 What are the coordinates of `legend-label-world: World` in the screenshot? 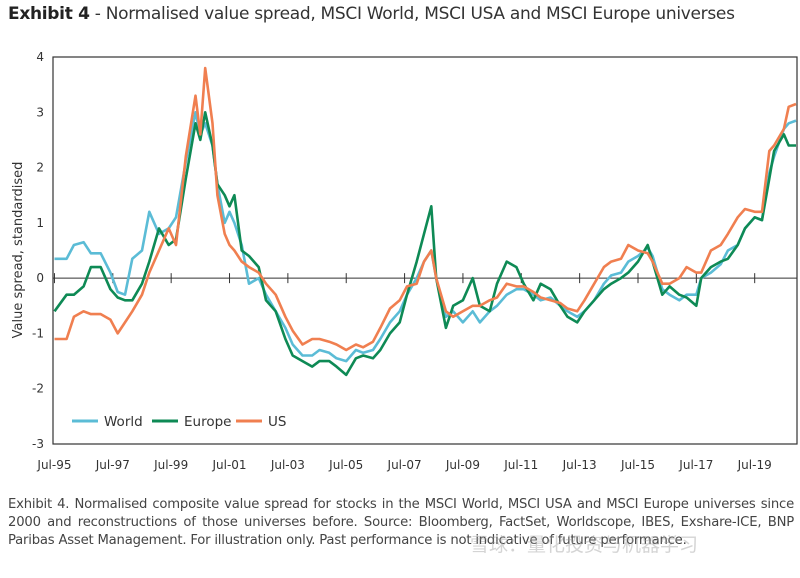 It's located at (123, 422).